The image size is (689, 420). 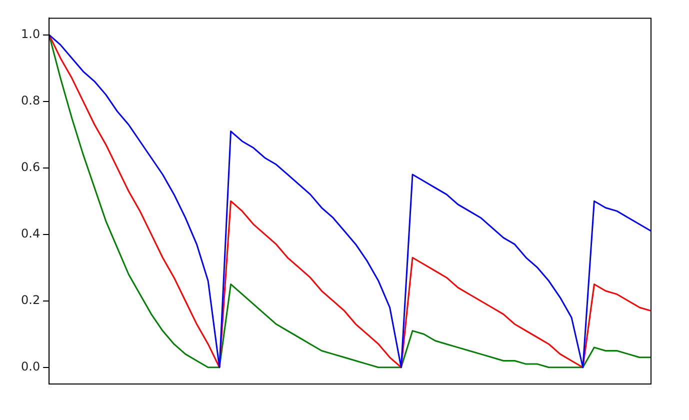 I want to click on y-tick-label: 1.0, so click(x=30, y=33).